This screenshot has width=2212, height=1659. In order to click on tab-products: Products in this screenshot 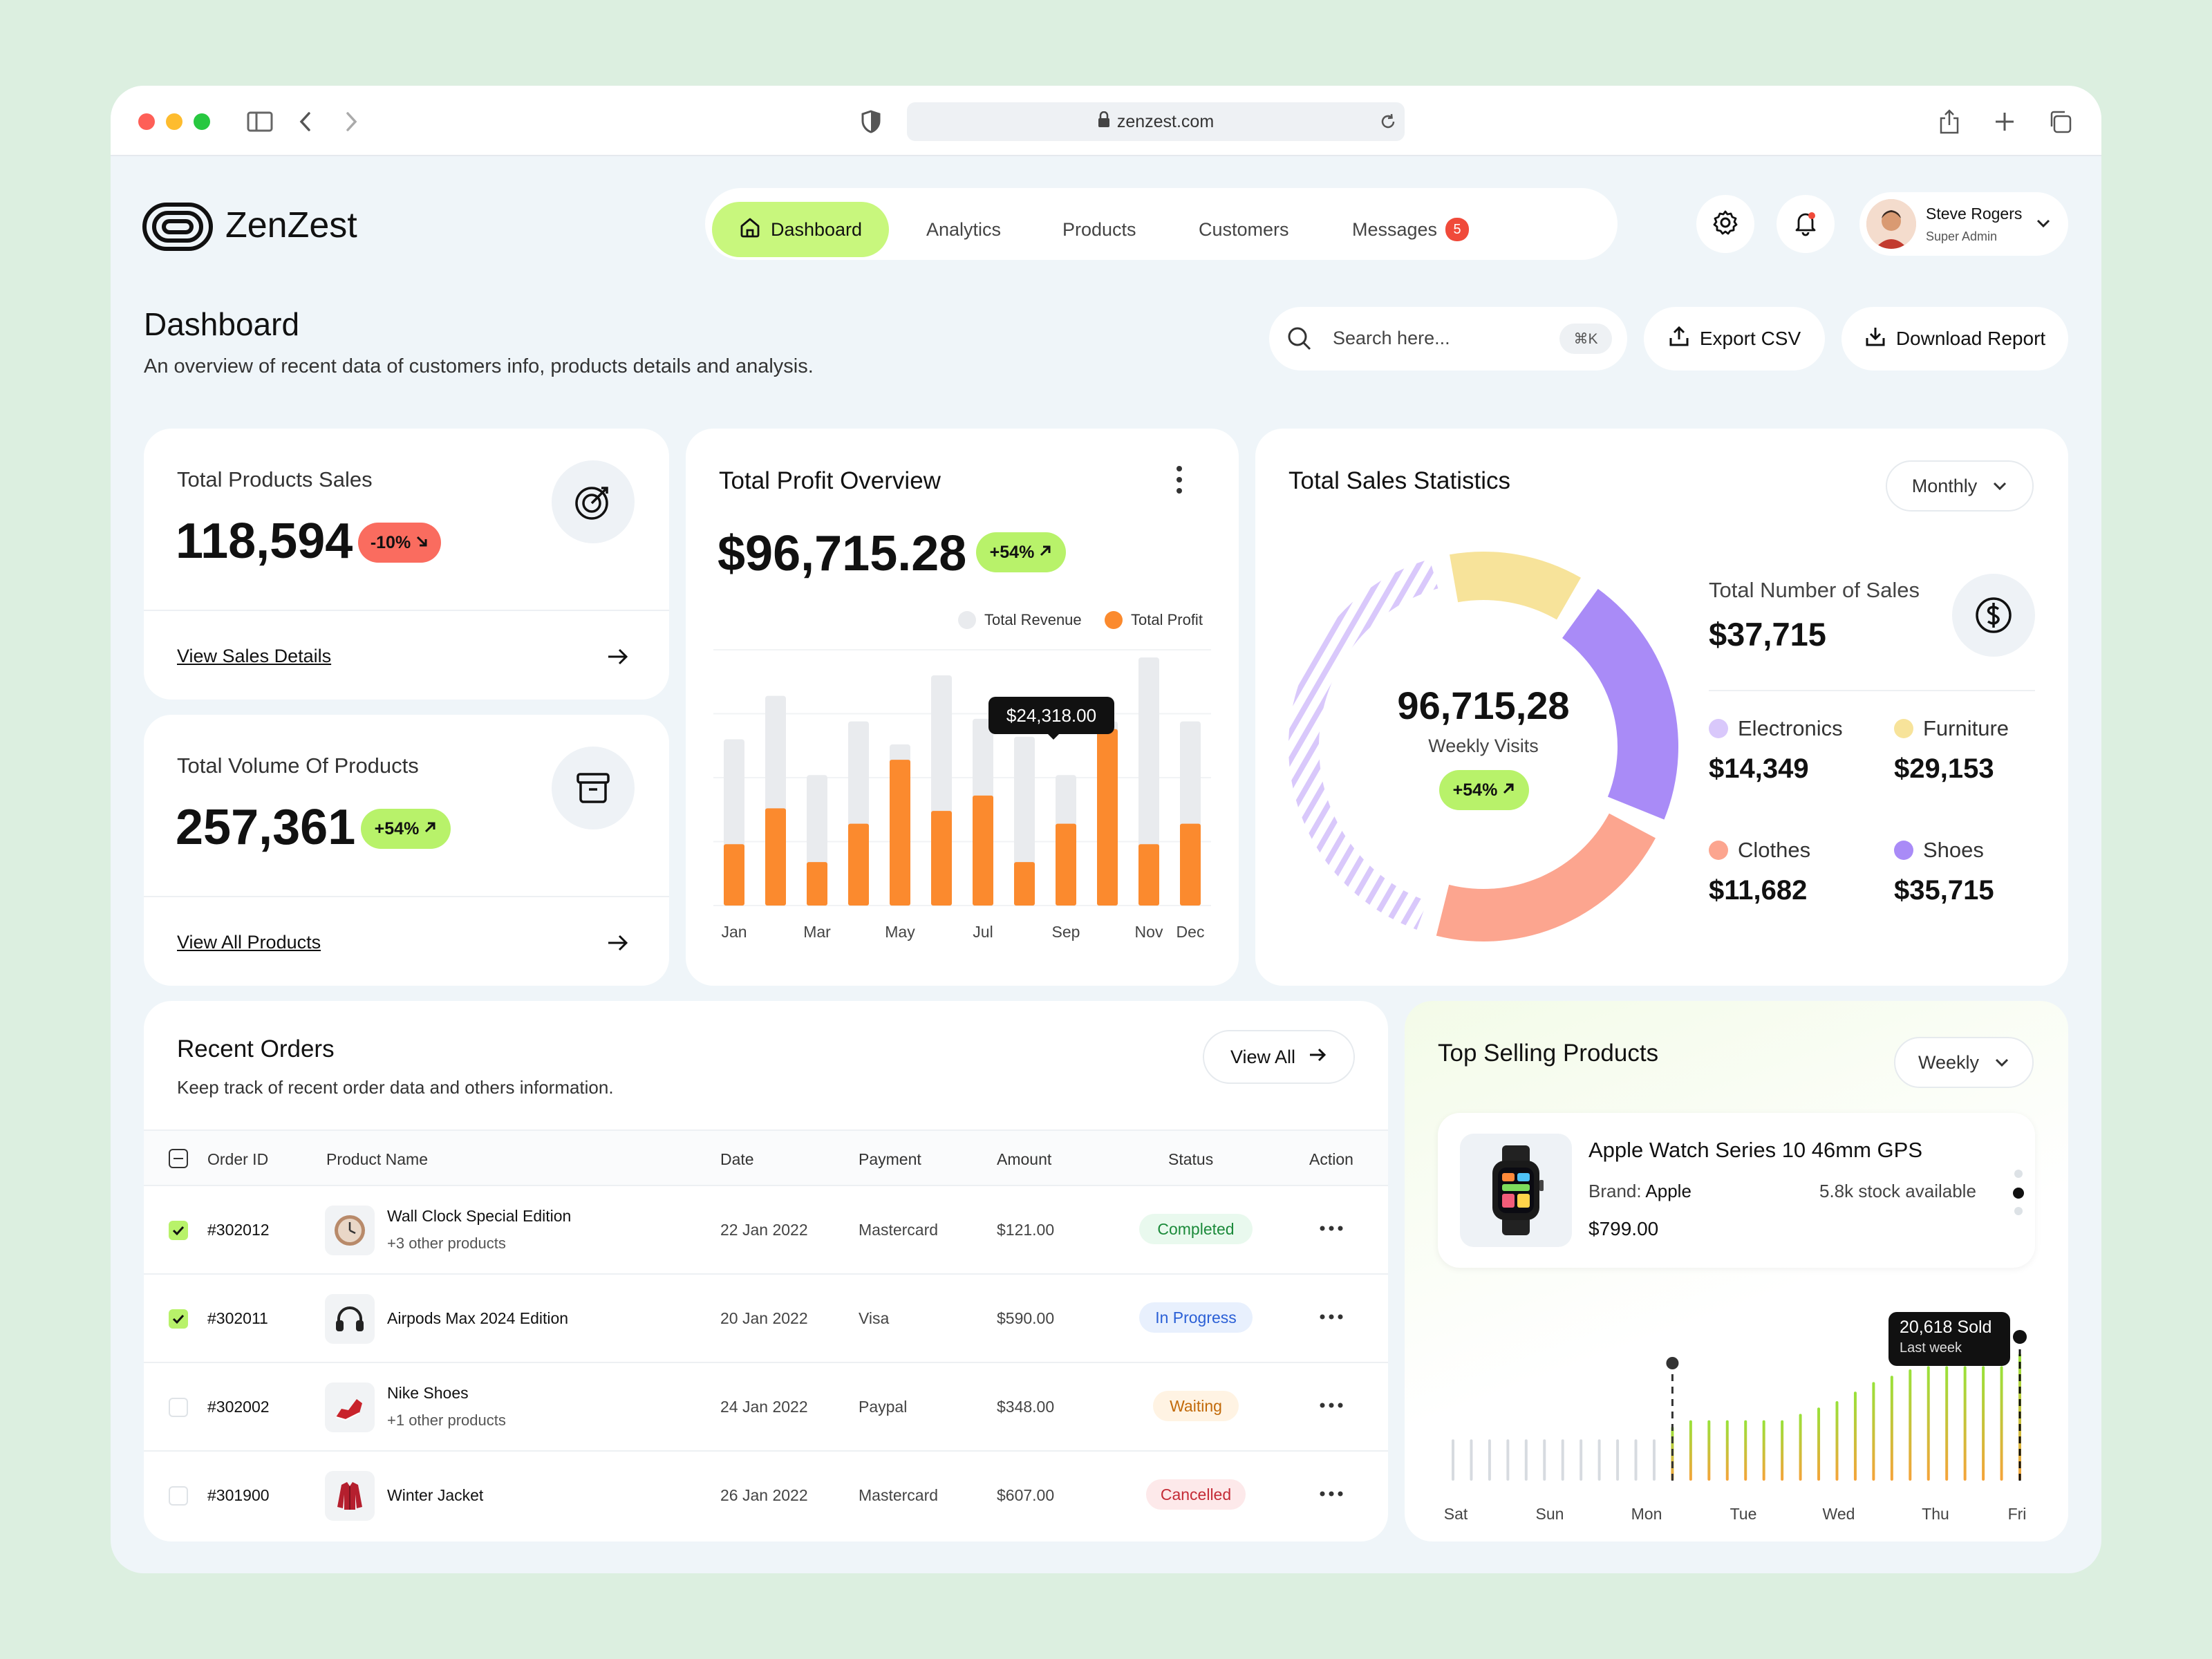, I will do `click(1099, 229)`.